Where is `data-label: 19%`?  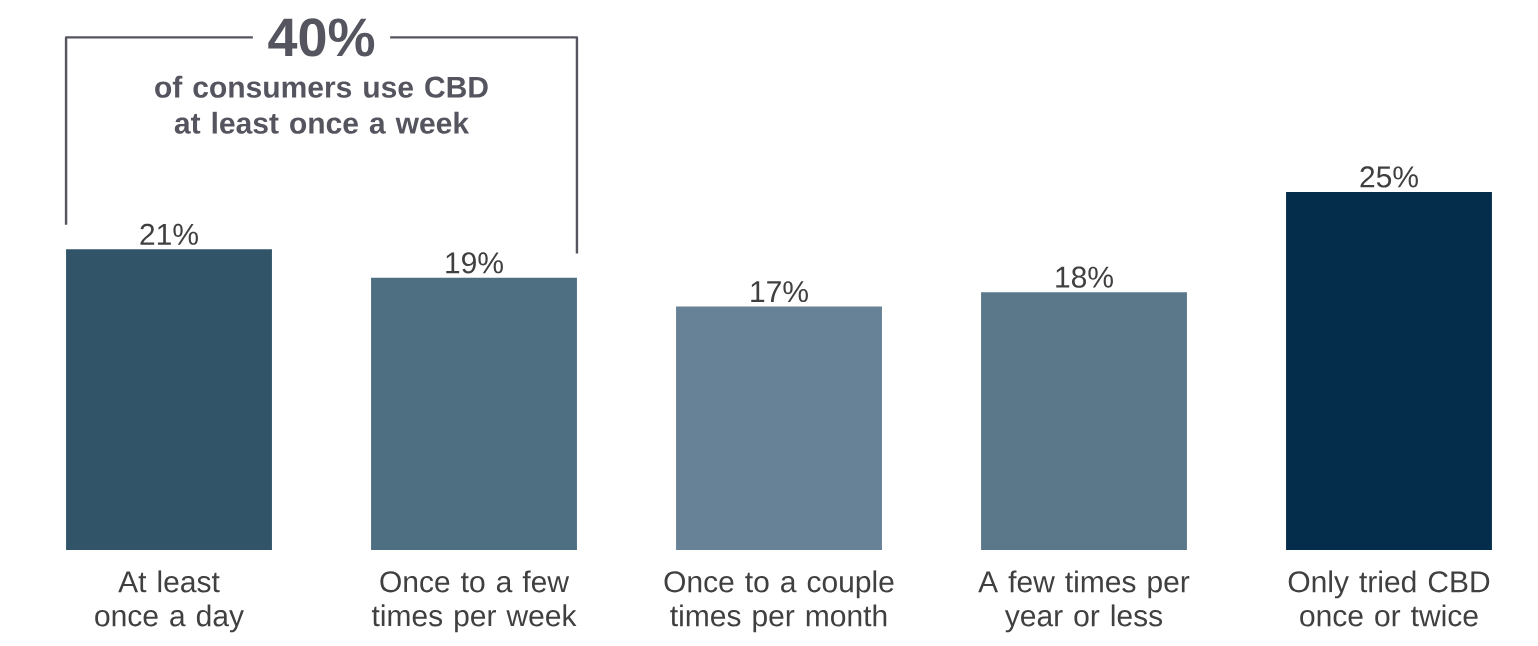
data-label: 19% is located at coordinates (474, 263).